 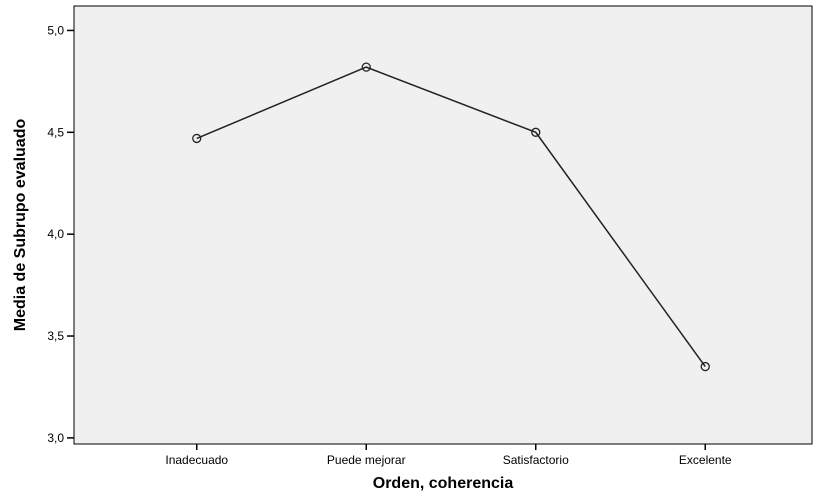 I want to click on x-tick-label: Excelente, so click(x=705, y=460).